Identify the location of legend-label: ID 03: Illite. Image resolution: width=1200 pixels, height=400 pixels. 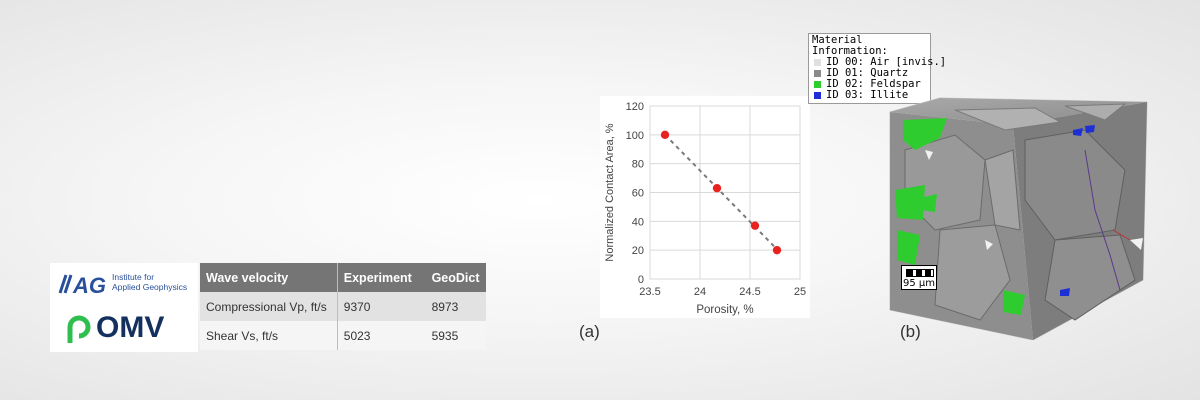
(867, 95).